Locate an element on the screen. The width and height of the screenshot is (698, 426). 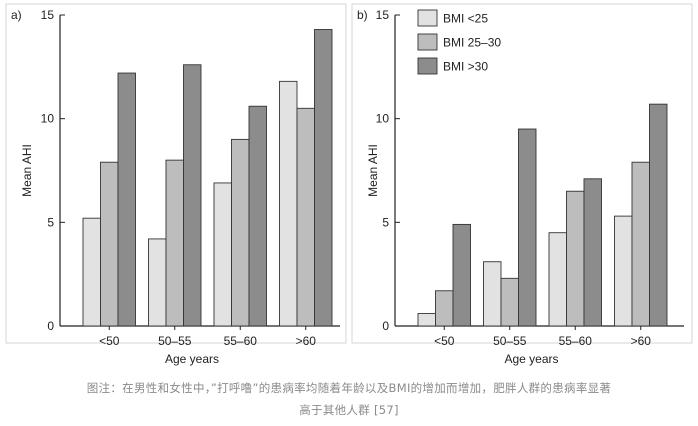
panel-label: a) is located at coordinates (16, 15).